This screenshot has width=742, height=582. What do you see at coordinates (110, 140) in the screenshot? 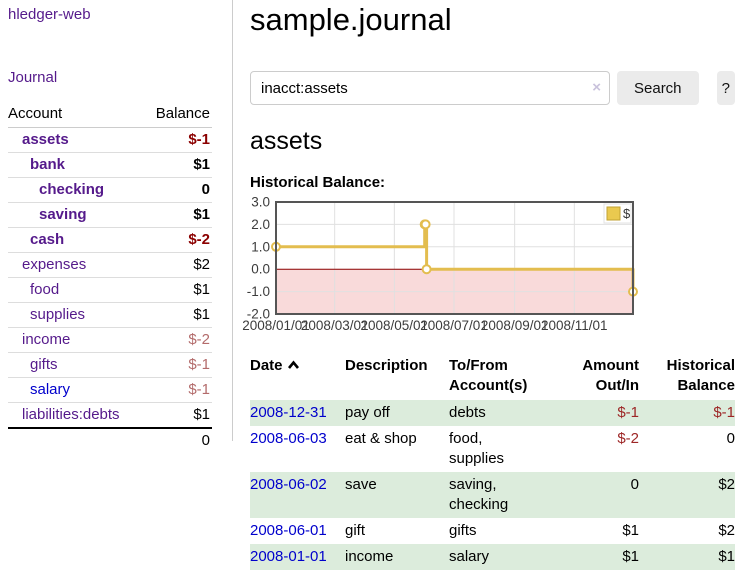
I see `account-row: assets $-1` at bounding box center [110, 140].